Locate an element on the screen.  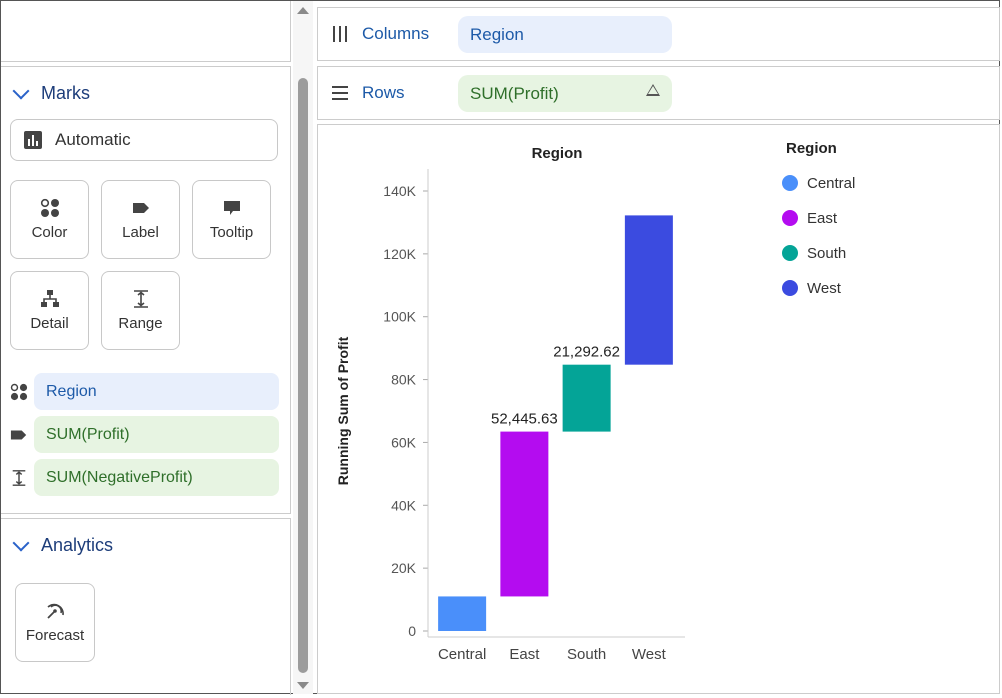
legend-swatch-east is located at coordinates (790, 218).